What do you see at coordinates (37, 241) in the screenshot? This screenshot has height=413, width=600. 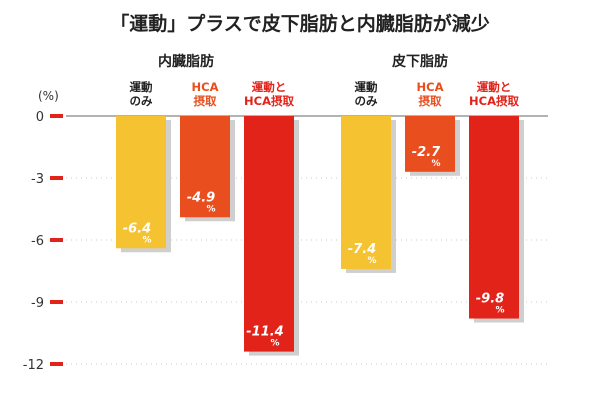 I see `y-tick-label: -6` at bounding box center [37, 241].